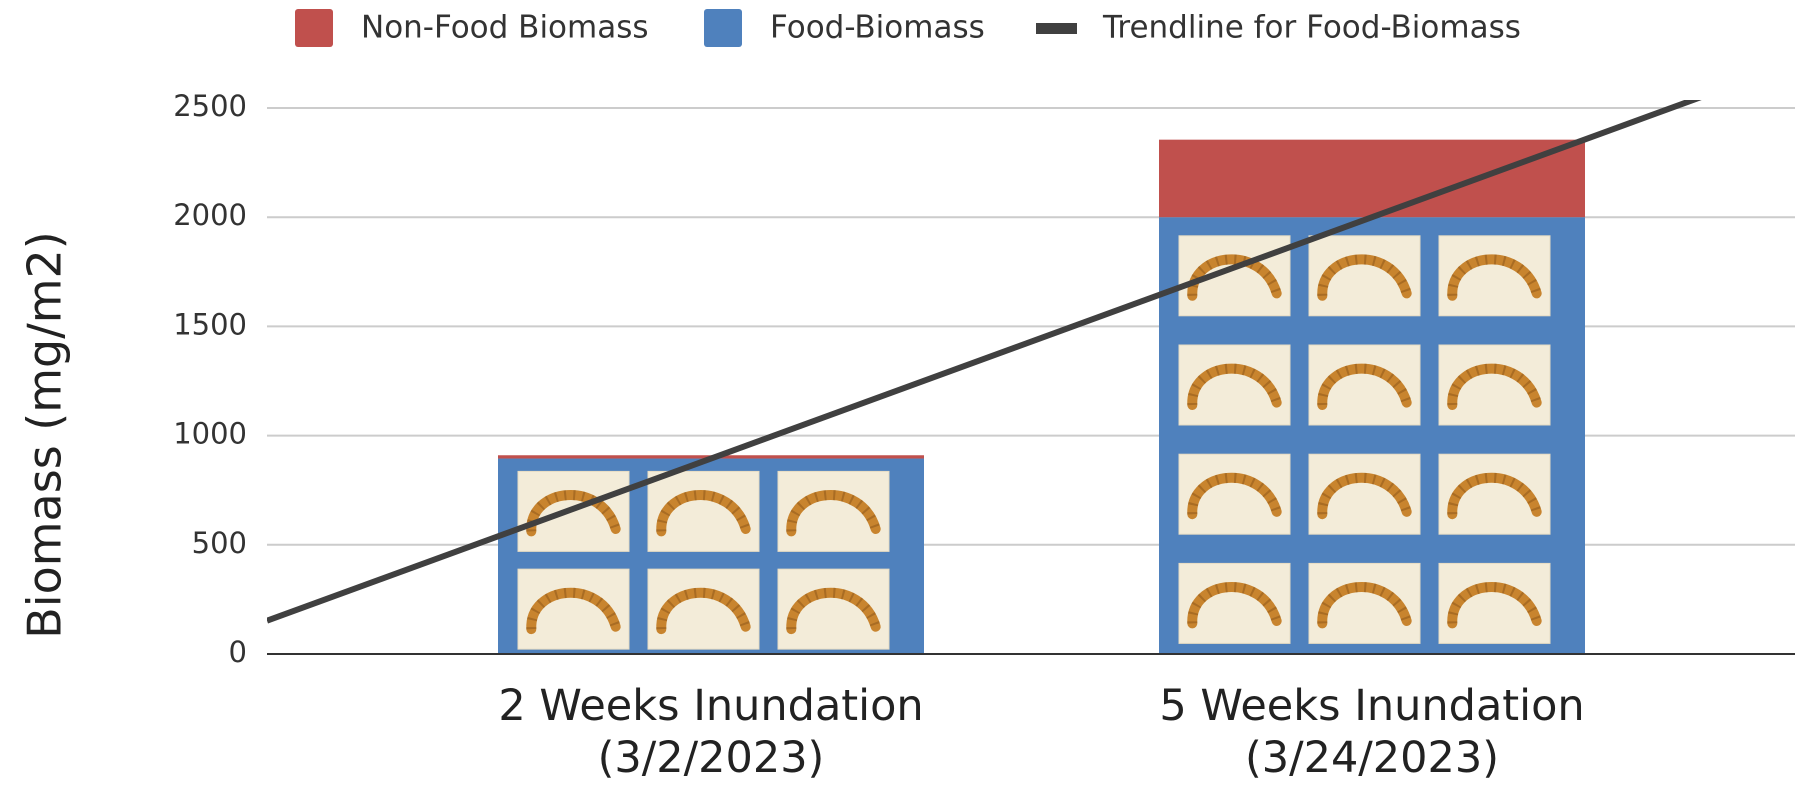 The image size is (1795, 787). I want to click on y-tick-label: 500, so click(219, 543).